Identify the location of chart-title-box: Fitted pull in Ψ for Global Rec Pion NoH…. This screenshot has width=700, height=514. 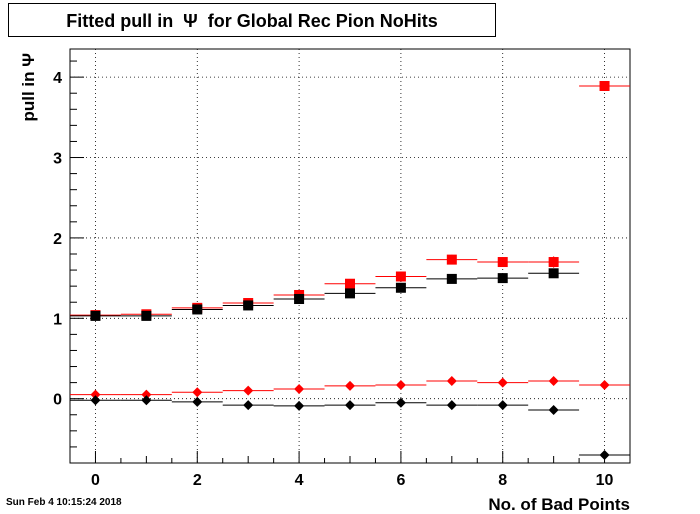
(252, 20).